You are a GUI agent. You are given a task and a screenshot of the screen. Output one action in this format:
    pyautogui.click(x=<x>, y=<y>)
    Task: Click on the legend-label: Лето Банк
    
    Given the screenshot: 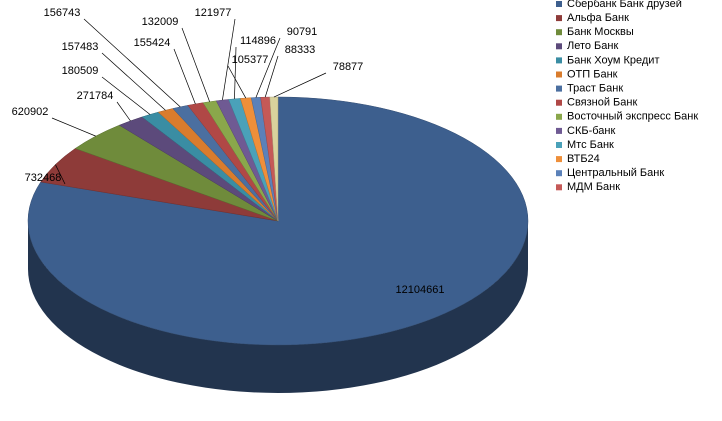 What is the action you would take?
    pyautogui.click(x=592, y=46)
    